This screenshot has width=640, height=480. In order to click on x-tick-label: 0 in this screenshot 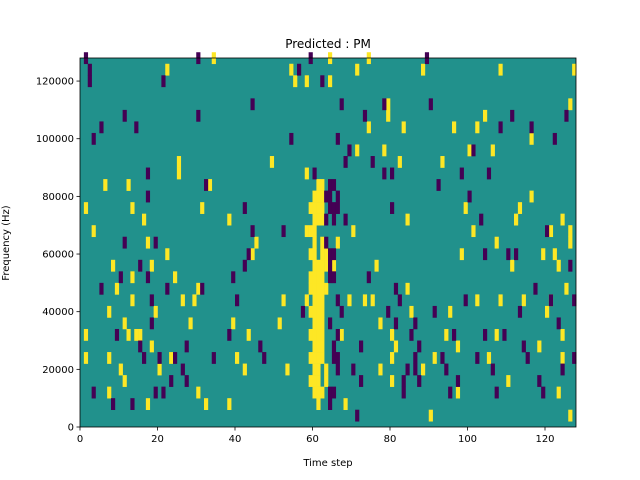, I will do `click(80, 439)`.